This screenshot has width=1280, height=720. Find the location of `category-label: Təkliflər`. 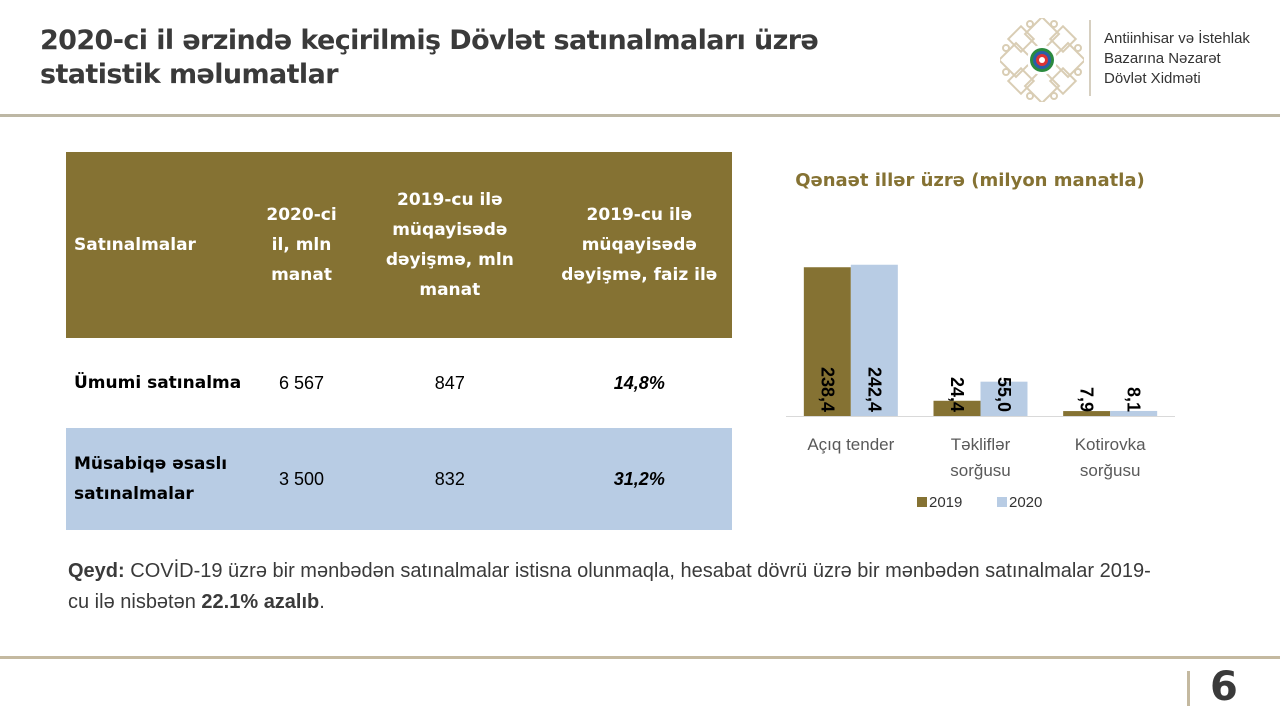

category-label: Təkliflər is located at coordinates (981, 444).